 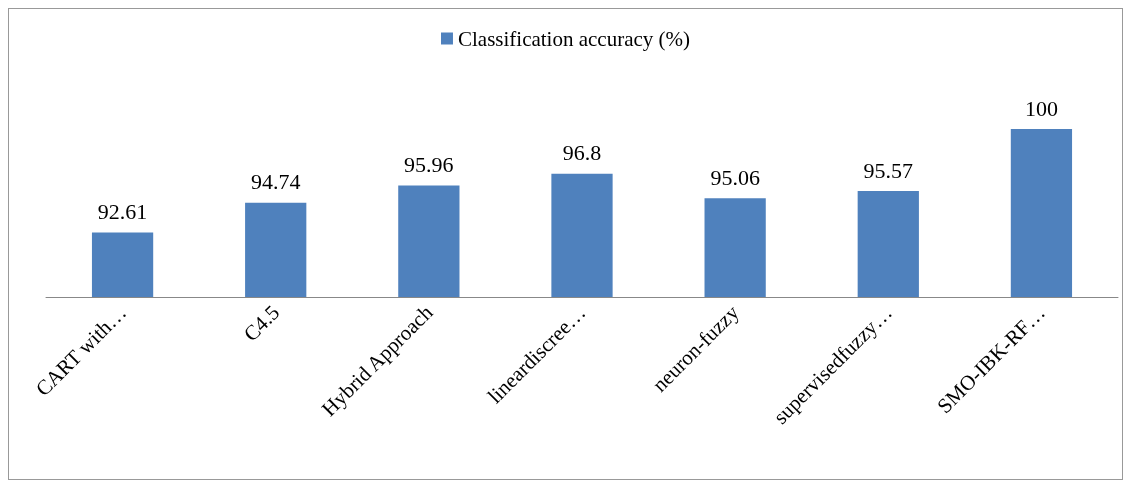 I want to click on data-label: 100, so click(x=1041, y=108).